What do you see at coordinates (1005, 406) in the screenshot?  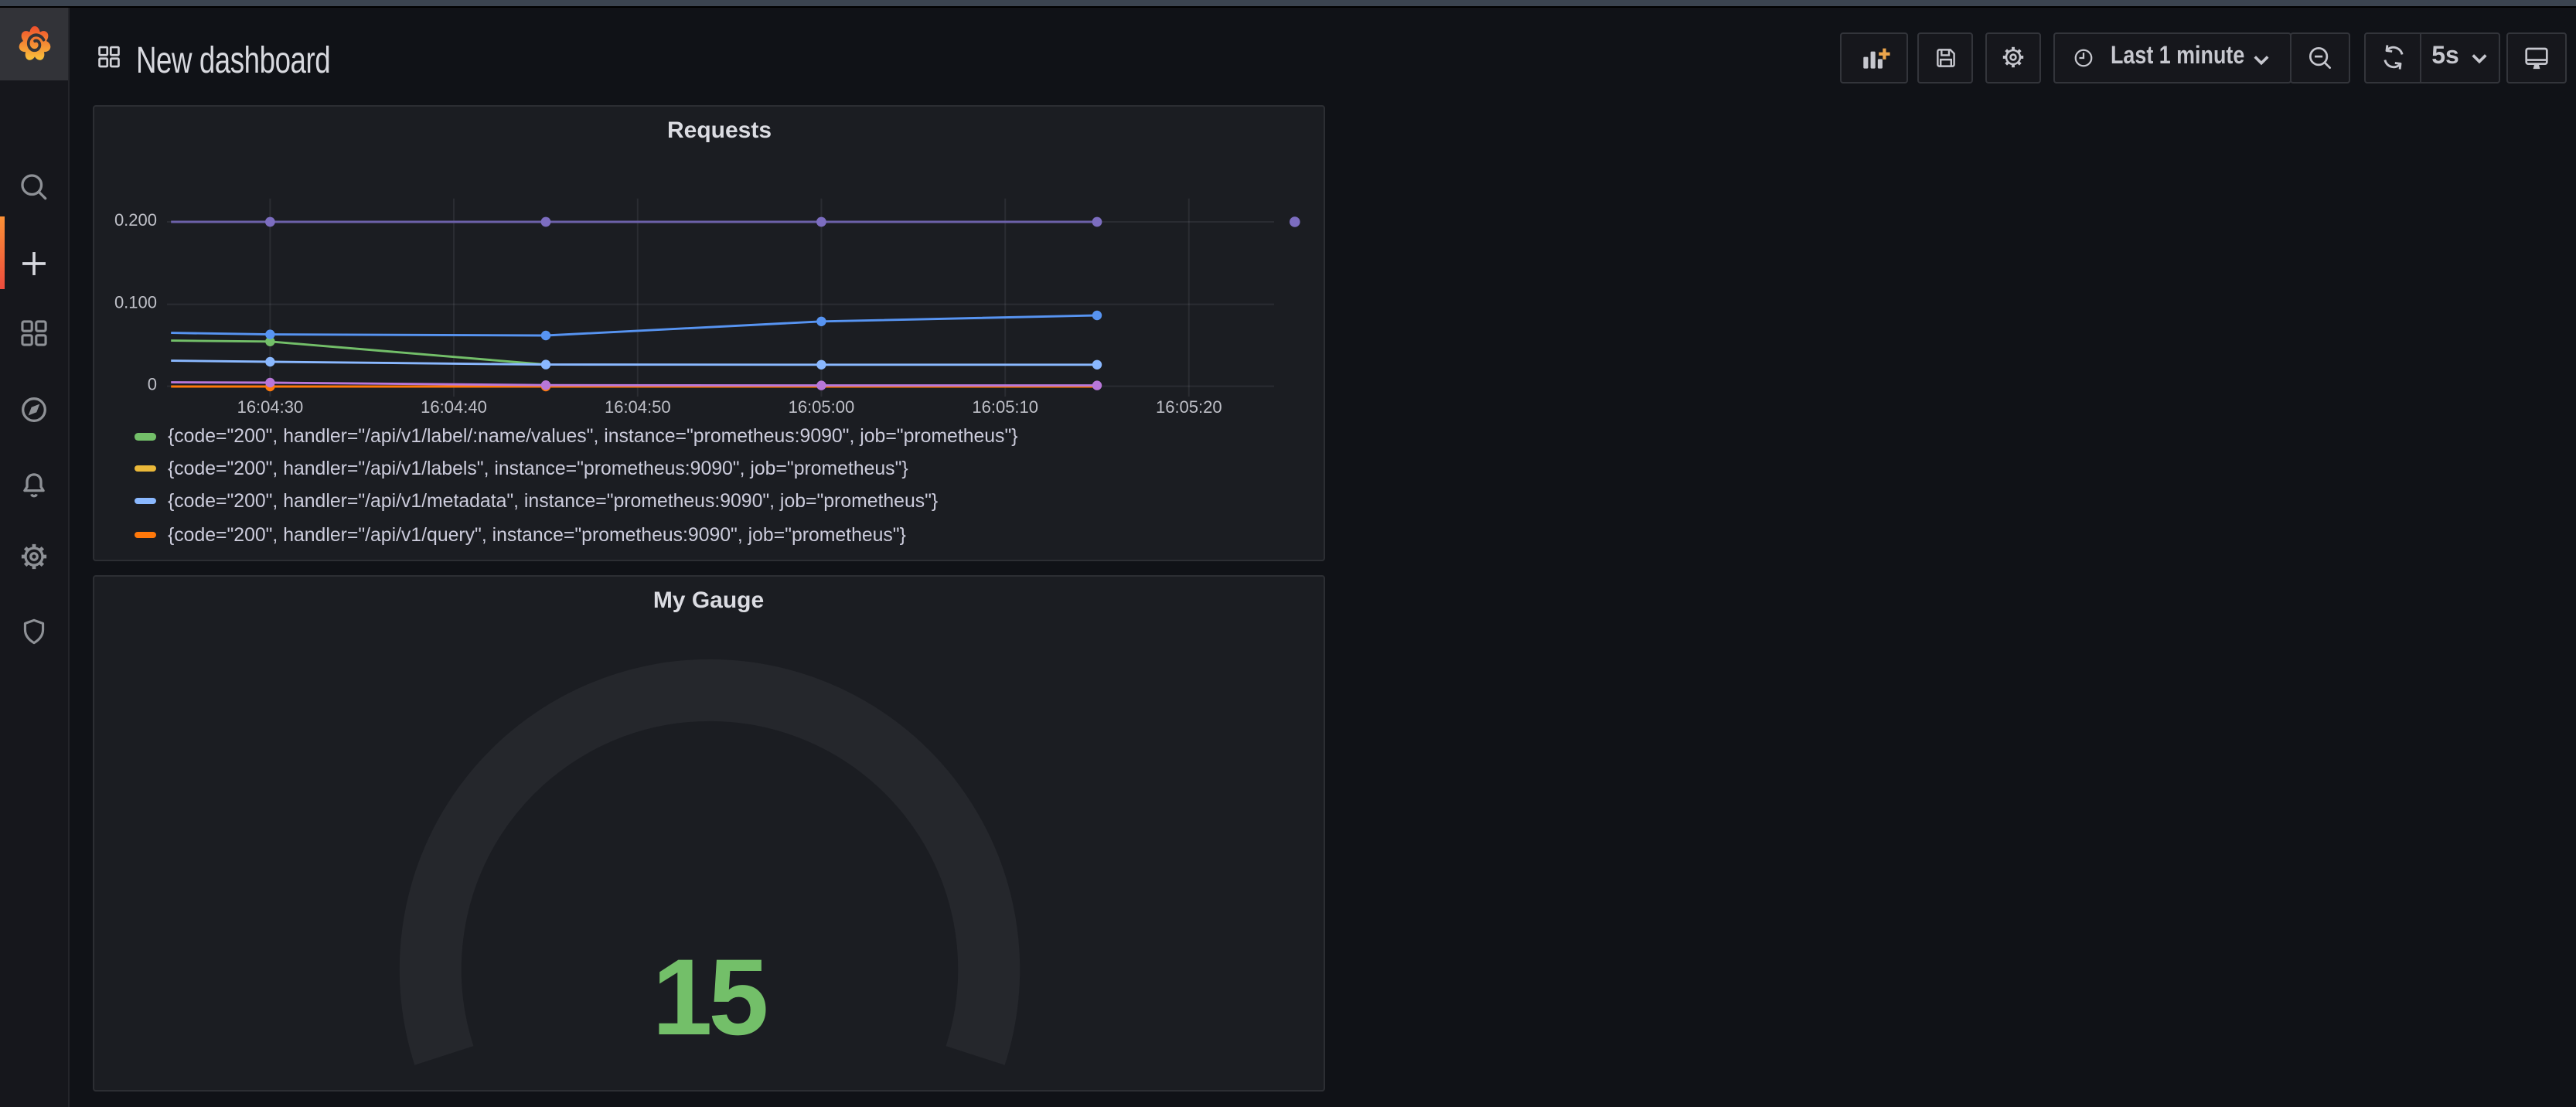 I see `svg-text: 16:05:10` at bounding box center [1005, 406].